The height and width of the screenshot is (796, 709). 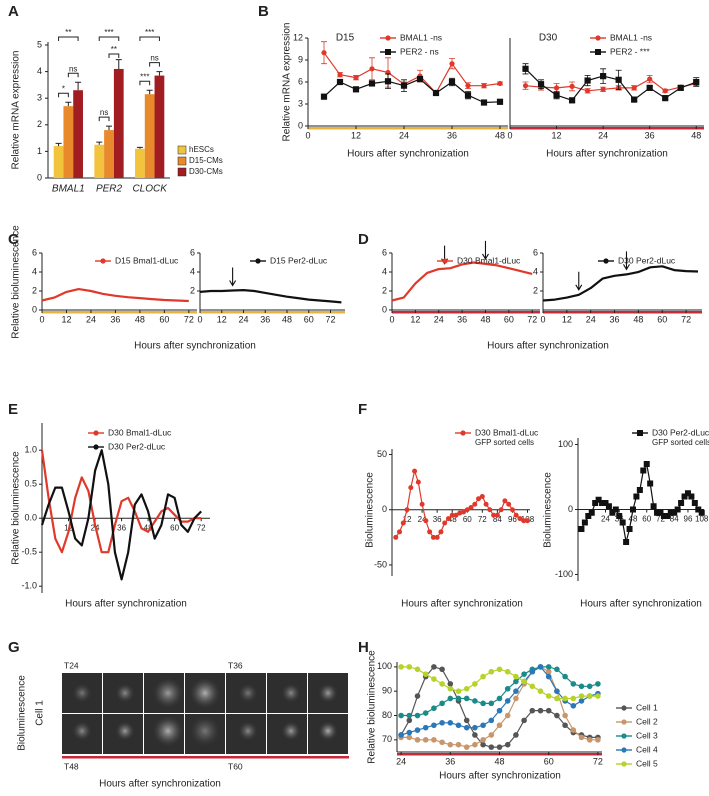 I want to click on y-tick-label: 1, so click(x=39, y=151).